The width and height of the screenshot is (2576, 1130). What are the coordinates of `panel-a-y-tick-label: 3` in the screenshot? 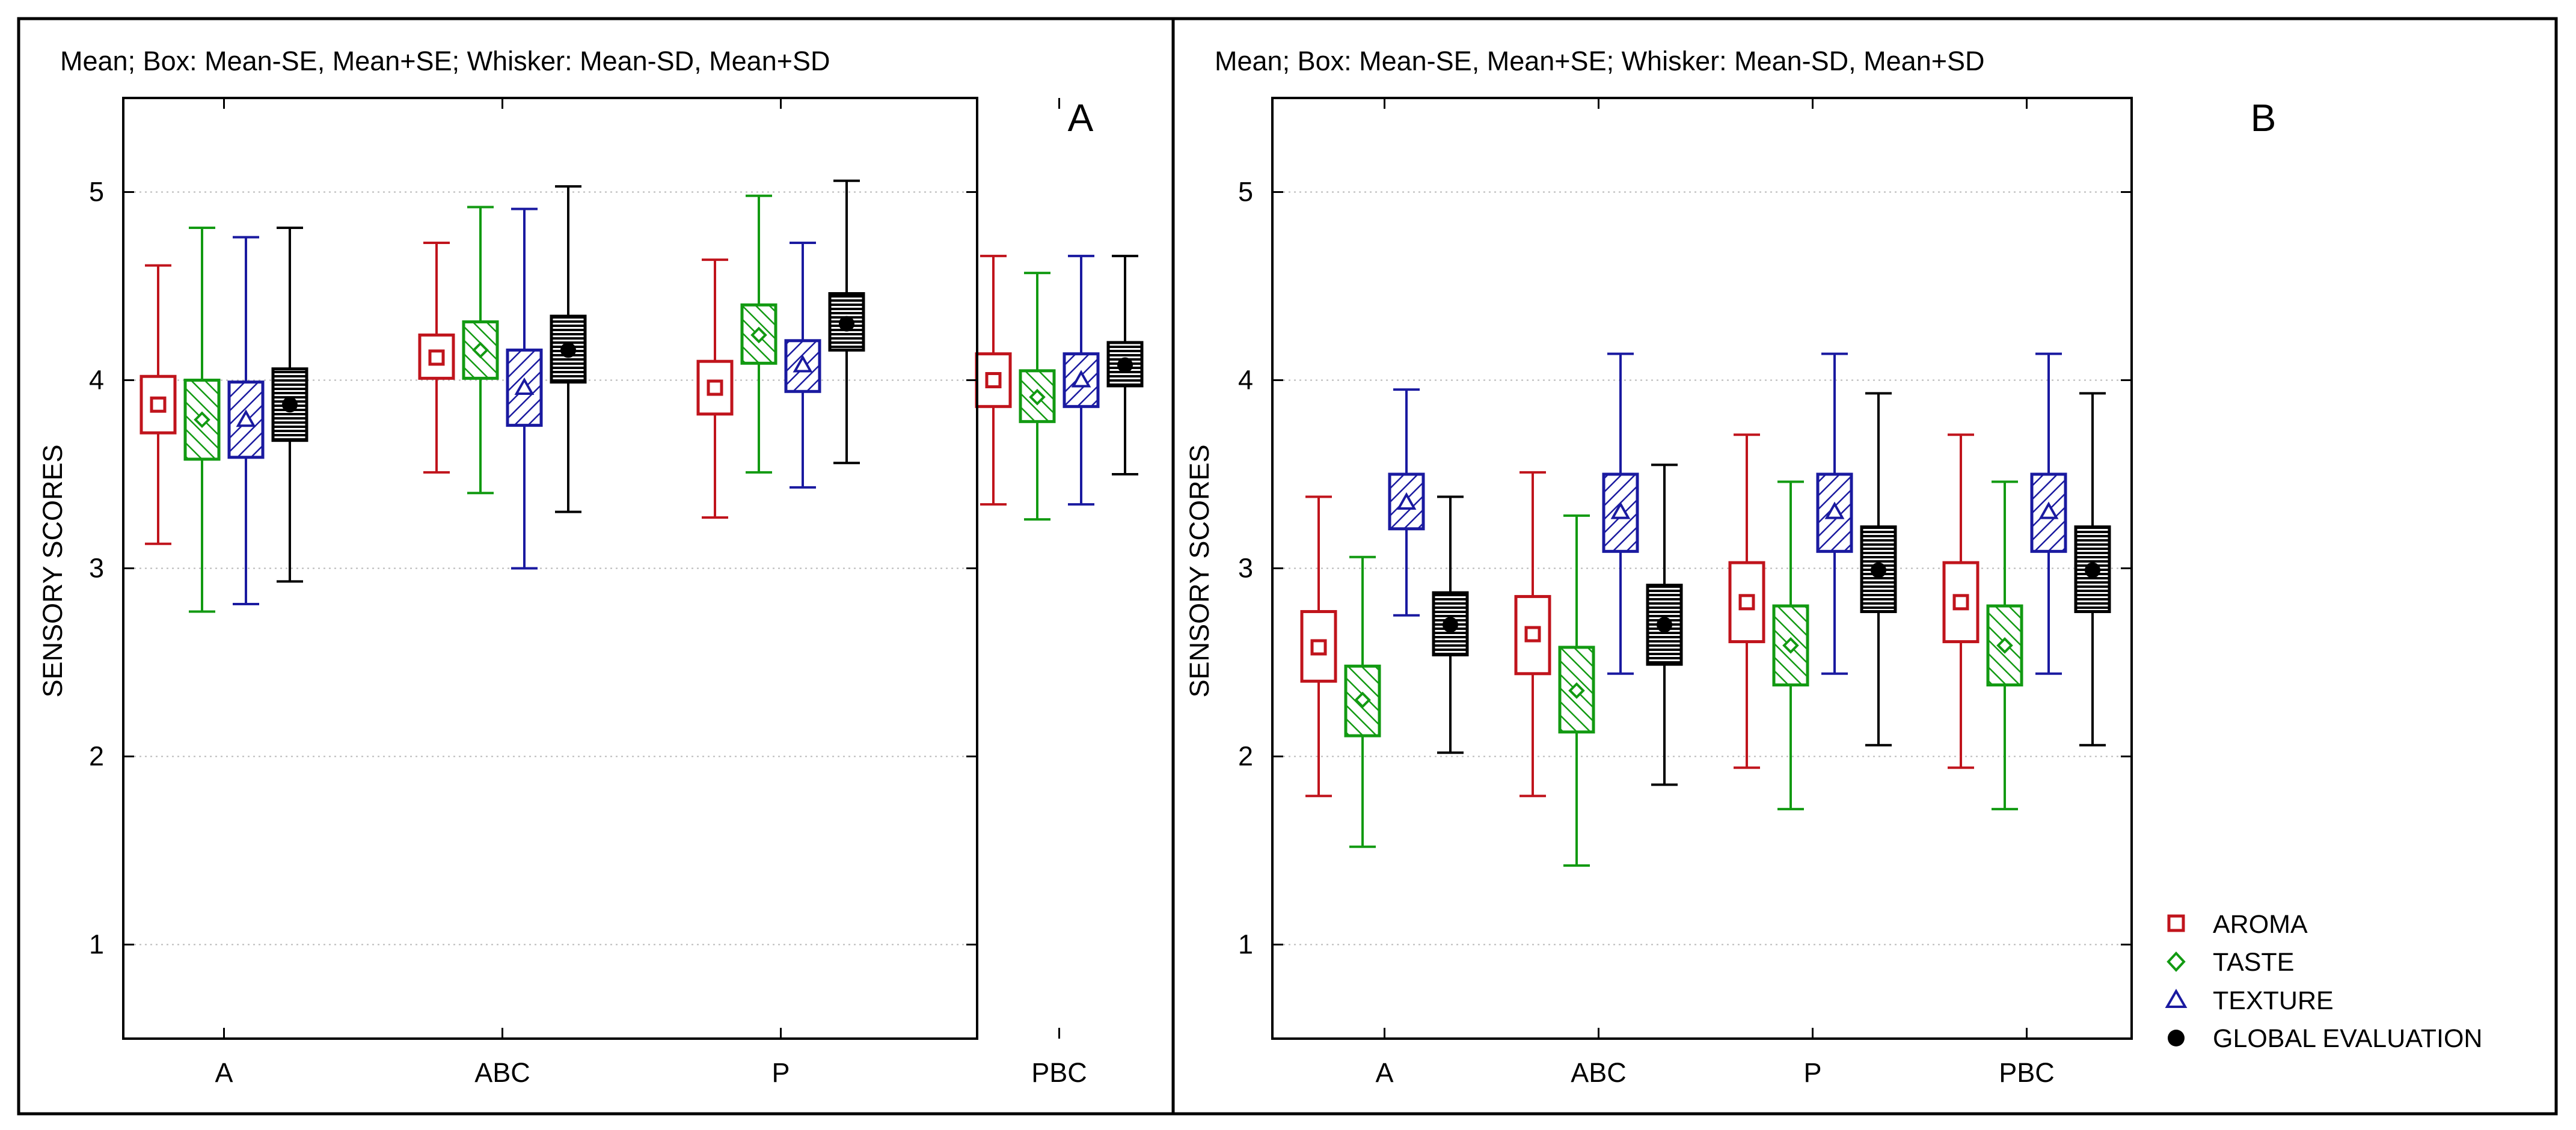 It's located at (96, 568).